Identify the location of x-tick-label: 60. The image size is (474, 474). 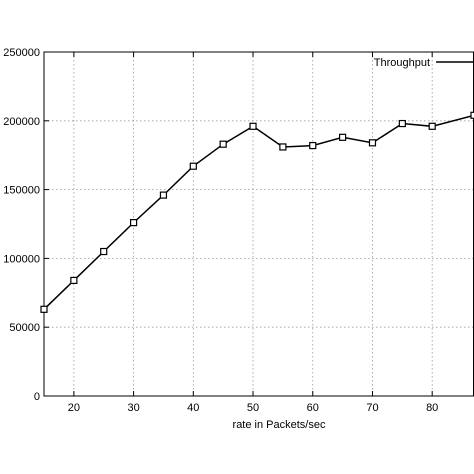
(313, 408).